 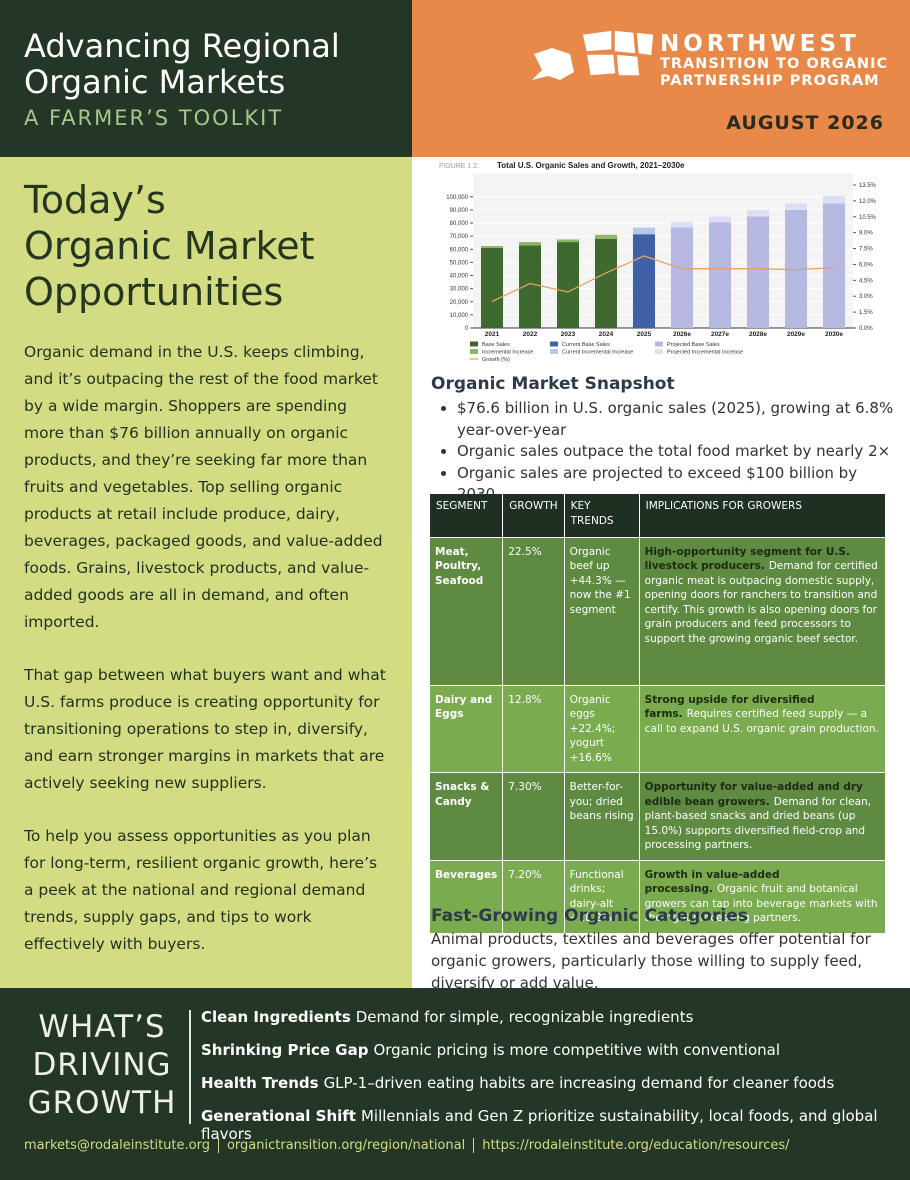 I want to click on x-tick-label: 2021, so click(x=492, y=334).